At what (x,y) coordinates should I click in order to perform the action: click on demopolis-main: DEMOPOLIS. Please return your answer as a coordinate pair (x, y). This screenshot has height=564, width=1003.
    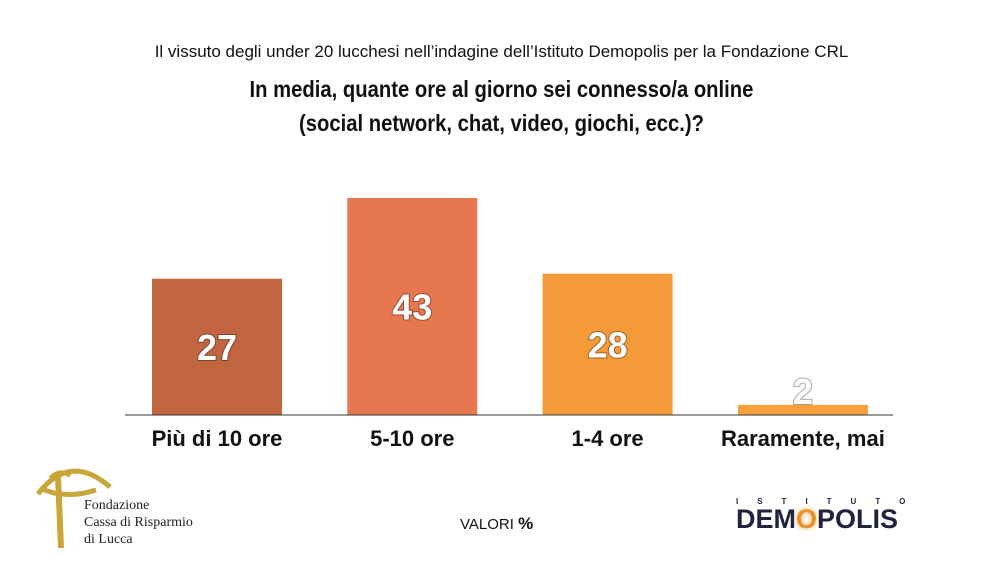
    Looking at the image, I should click on (846, 519).